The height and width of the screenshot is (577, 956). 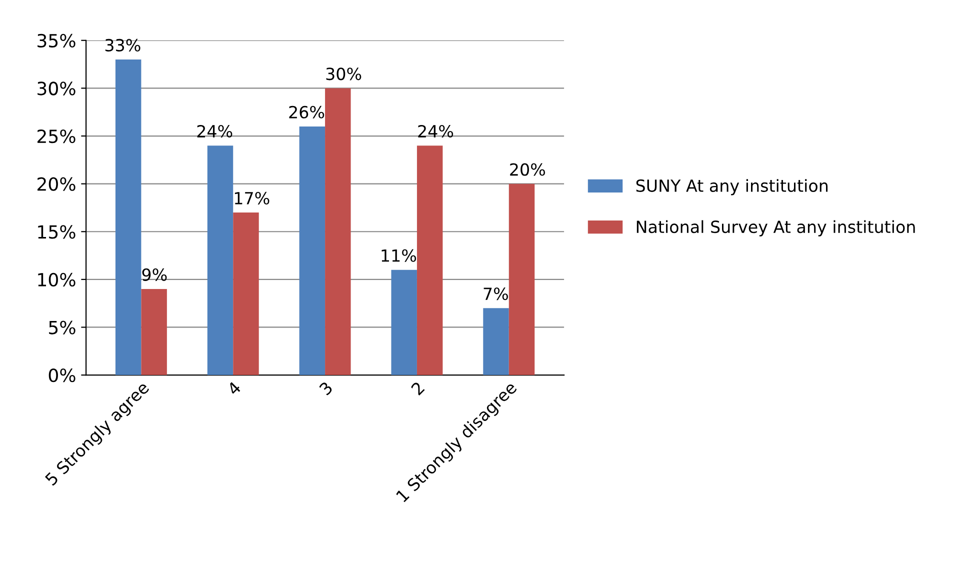 I want to click on legend-label: SUNY At any institution, so click(x=732, y=187).